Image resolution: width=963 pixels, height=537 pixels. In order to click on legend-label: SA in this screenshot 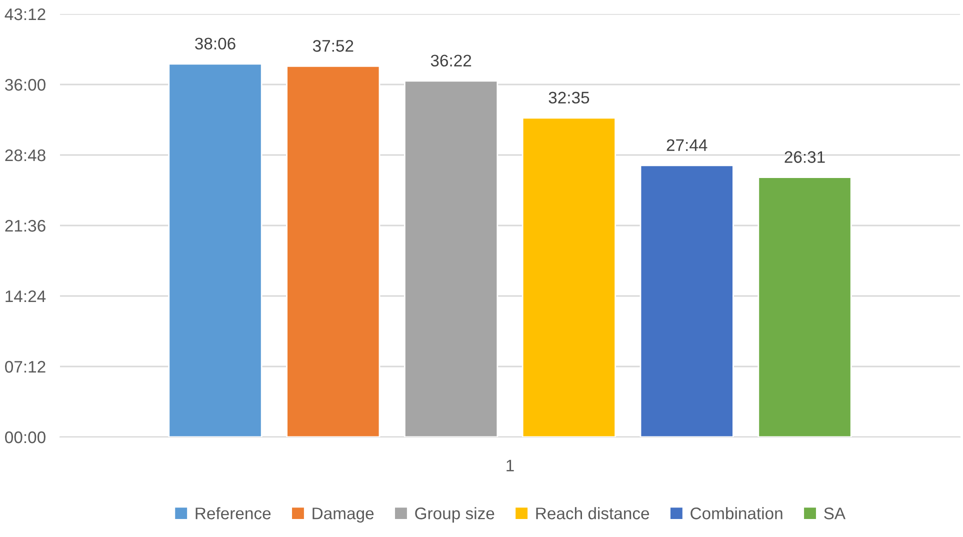, I will do `click(835, 514)`.